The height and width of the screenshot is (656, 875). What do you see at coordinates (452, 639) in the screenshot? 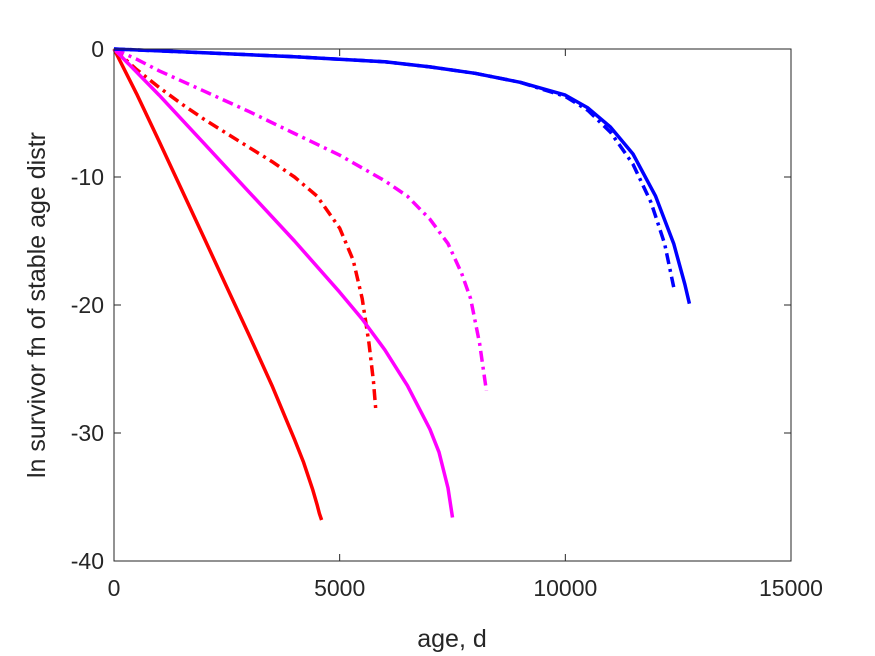
I see `x-axis-label: age, d` at bounding box center [452, 639].